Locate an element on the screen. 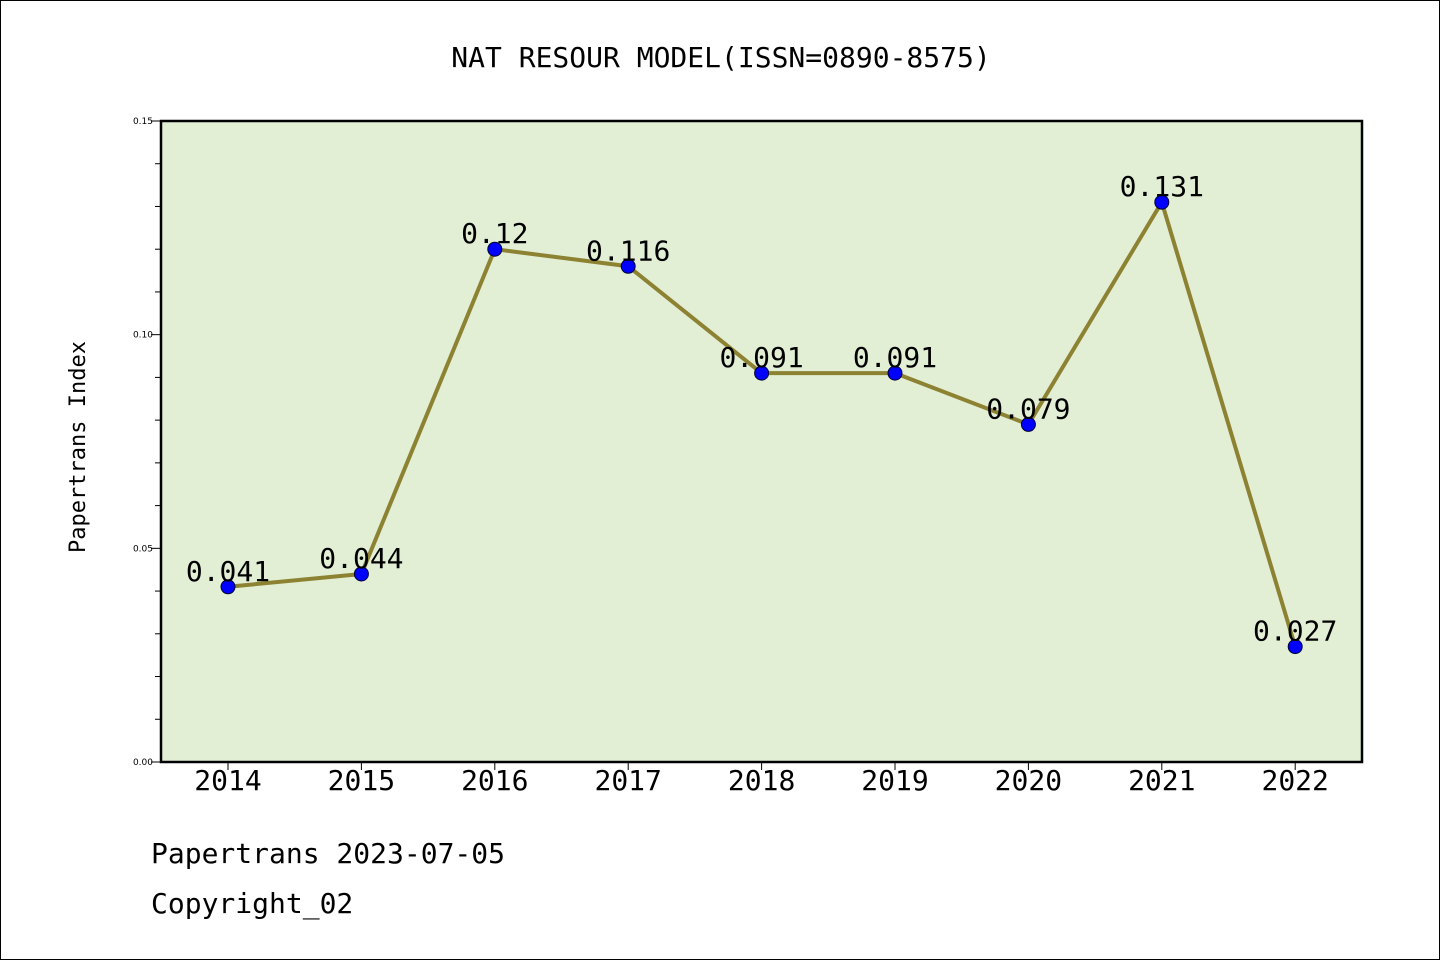 The image size is (1440, 960). chart-title: NAT RESOUR MODEL(ISSN=0890-8575) is located at coordinates (720, 57).